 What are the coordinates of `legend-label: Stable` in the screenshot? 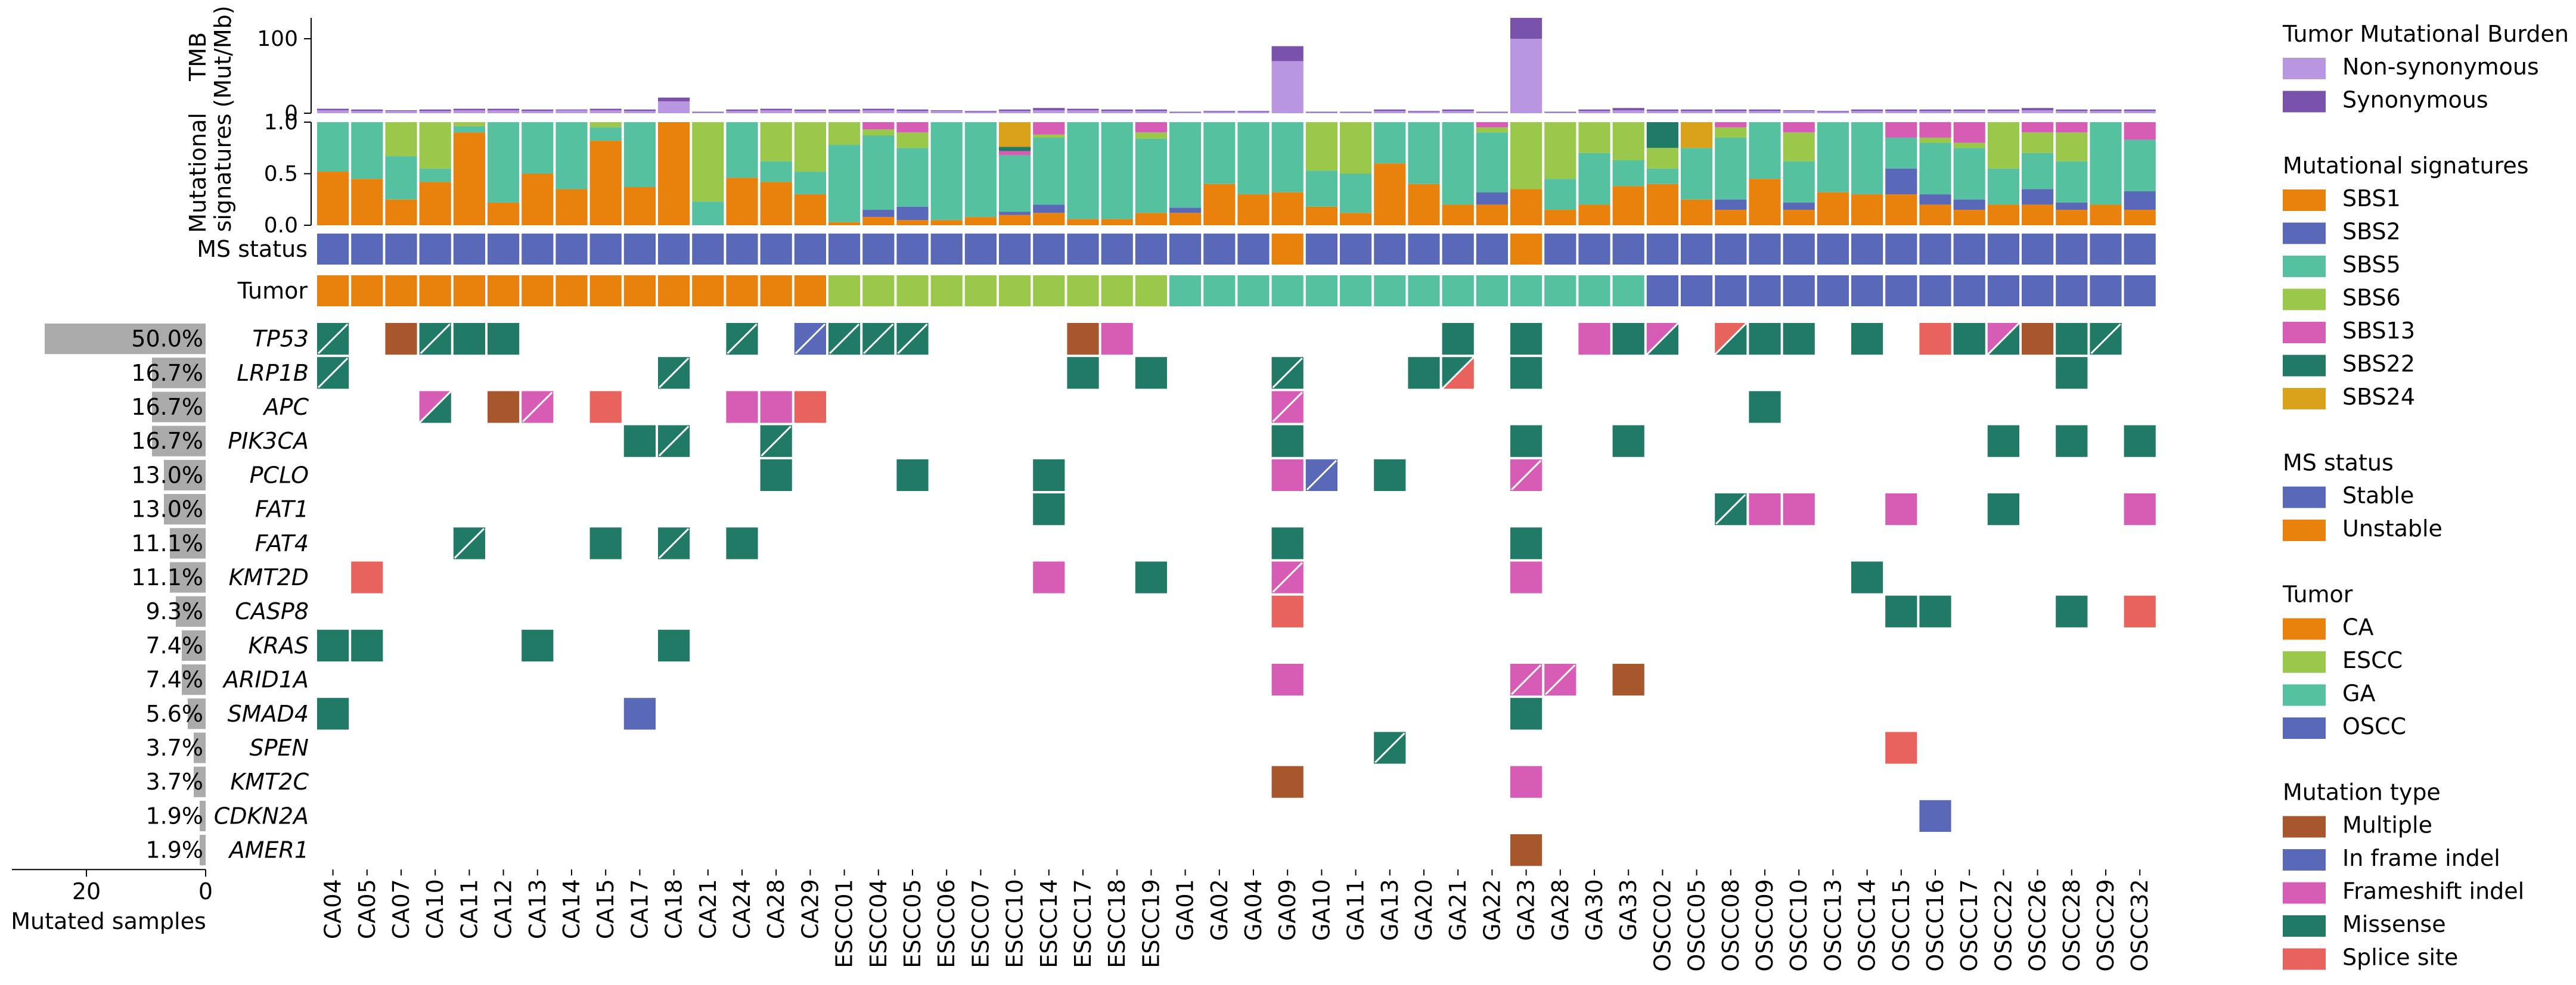 It's located at (2378, 496).